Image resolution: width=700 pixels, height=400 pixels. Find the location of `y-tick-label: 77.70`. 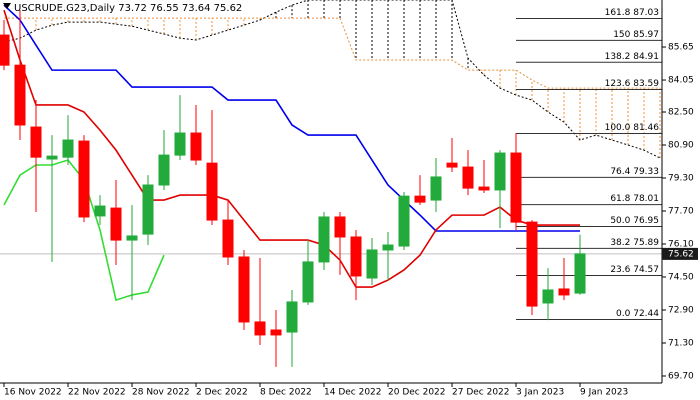

y-tick-label: 77.70 is located at coordinates (681, 211).